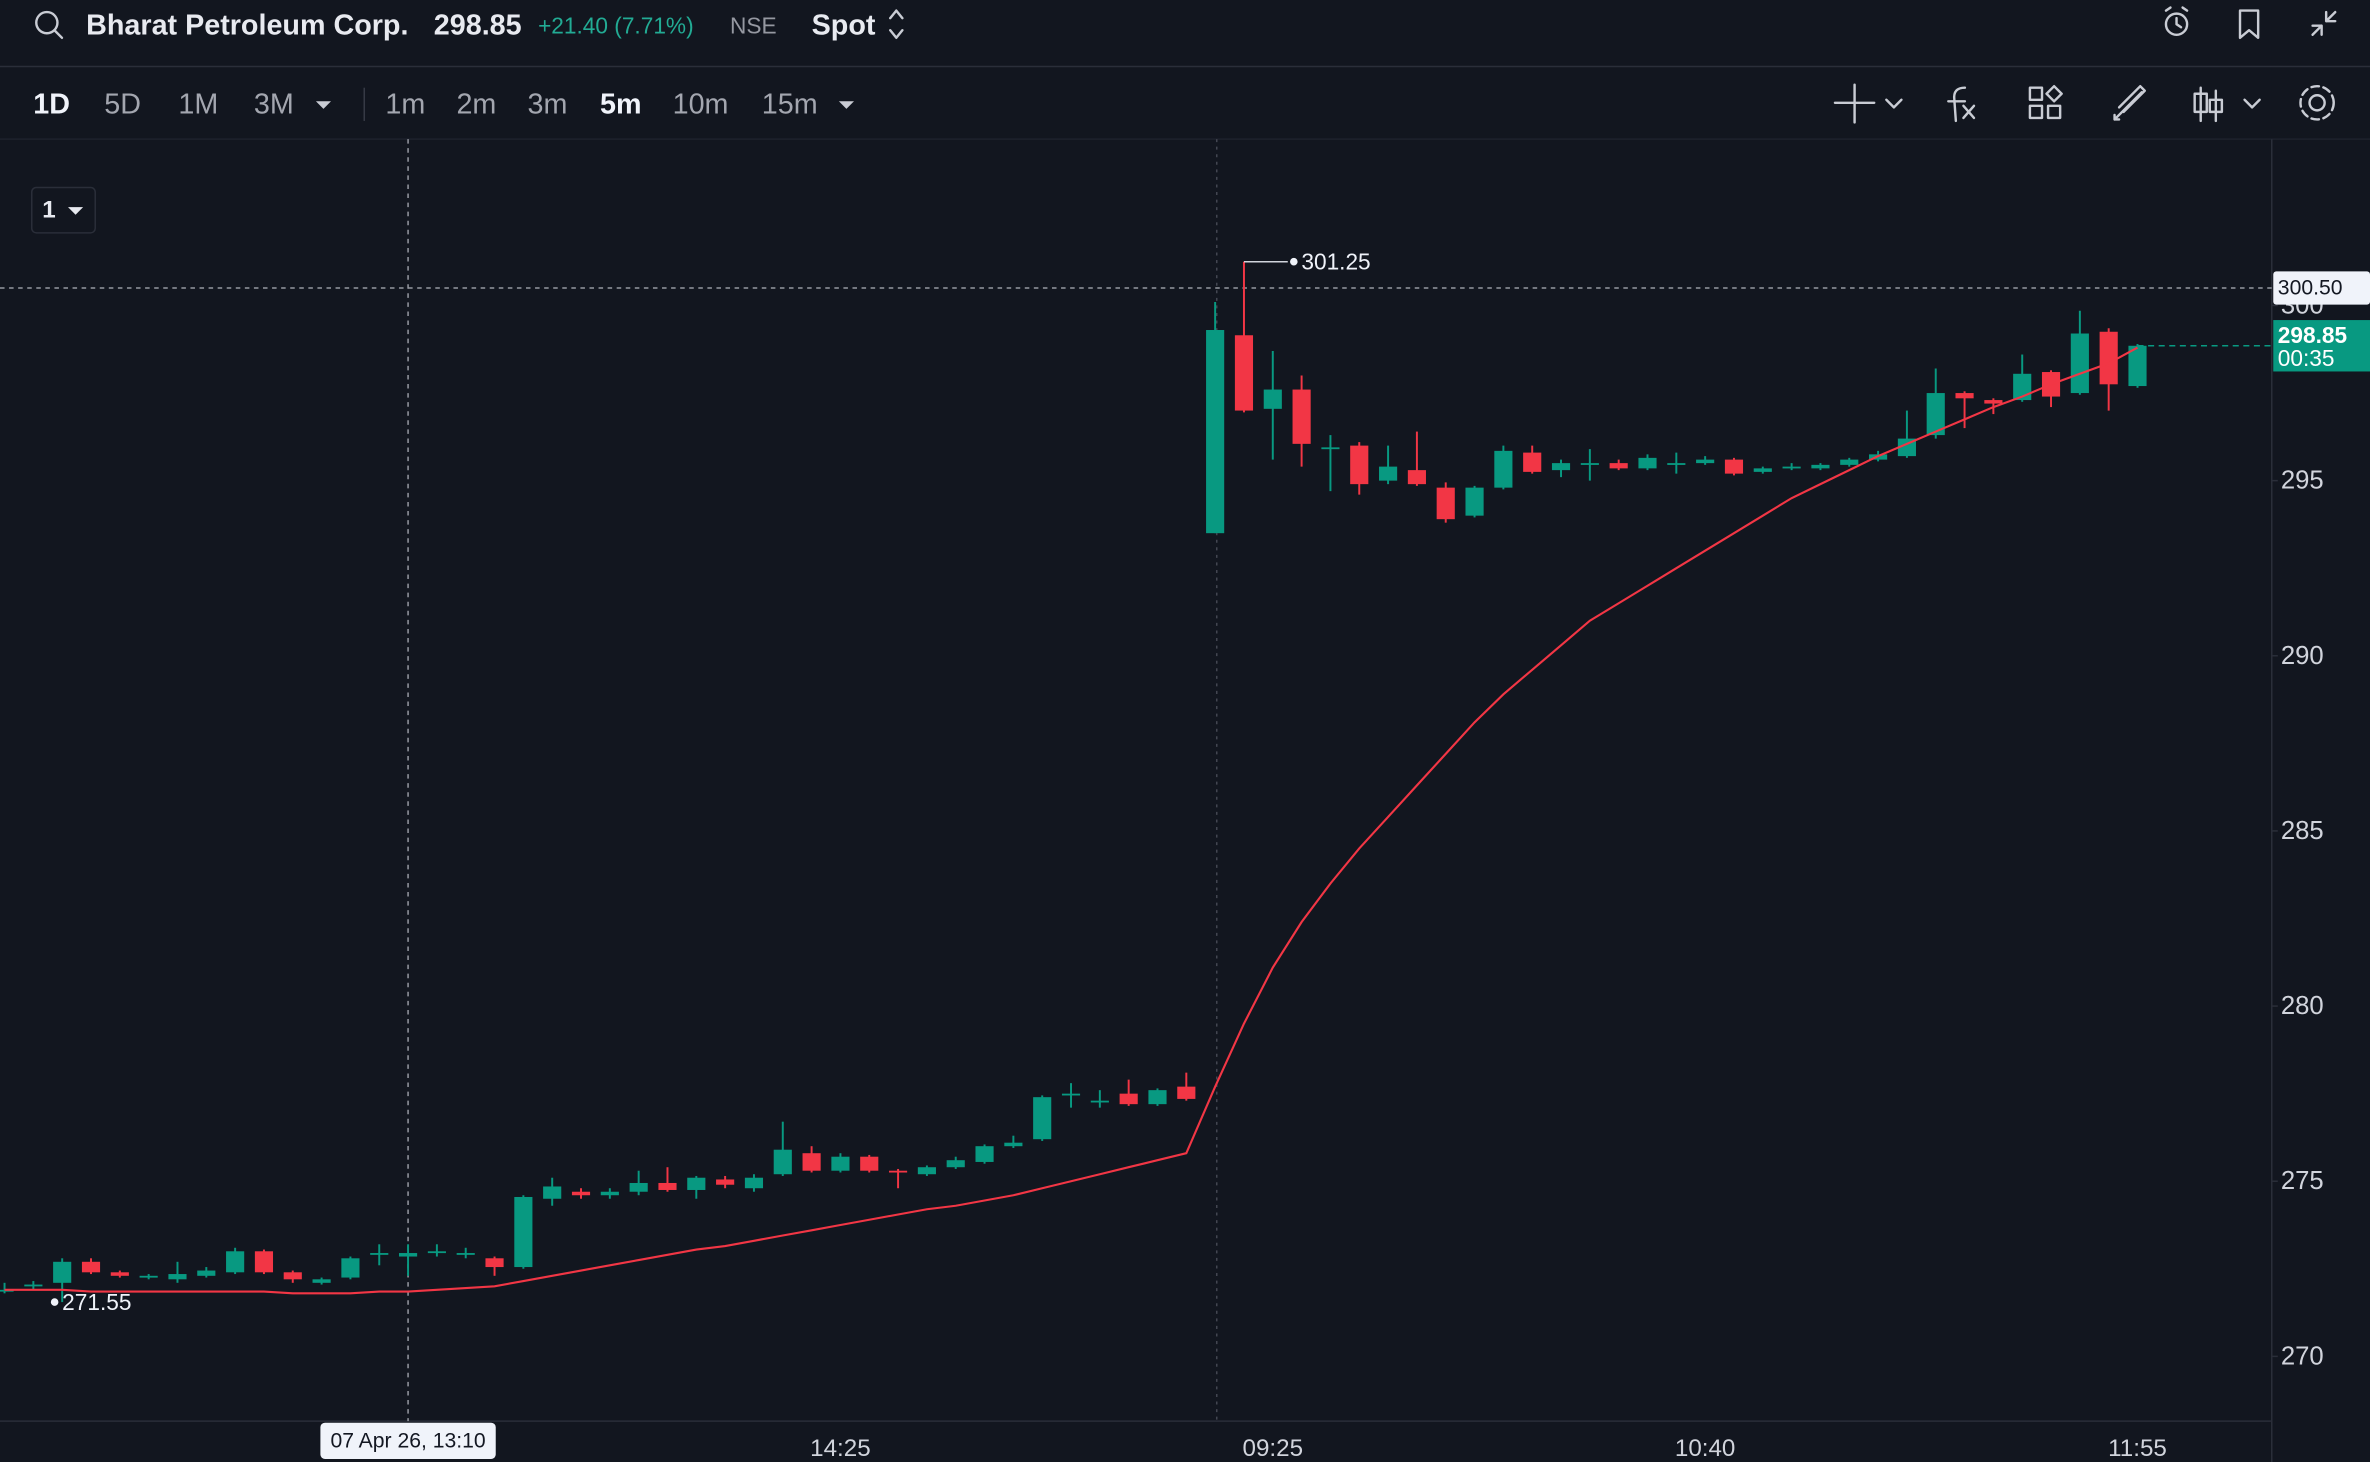 This screenshot has height=1462, width=2370. I want to click on crosshair-caret, so click(1894, 103).